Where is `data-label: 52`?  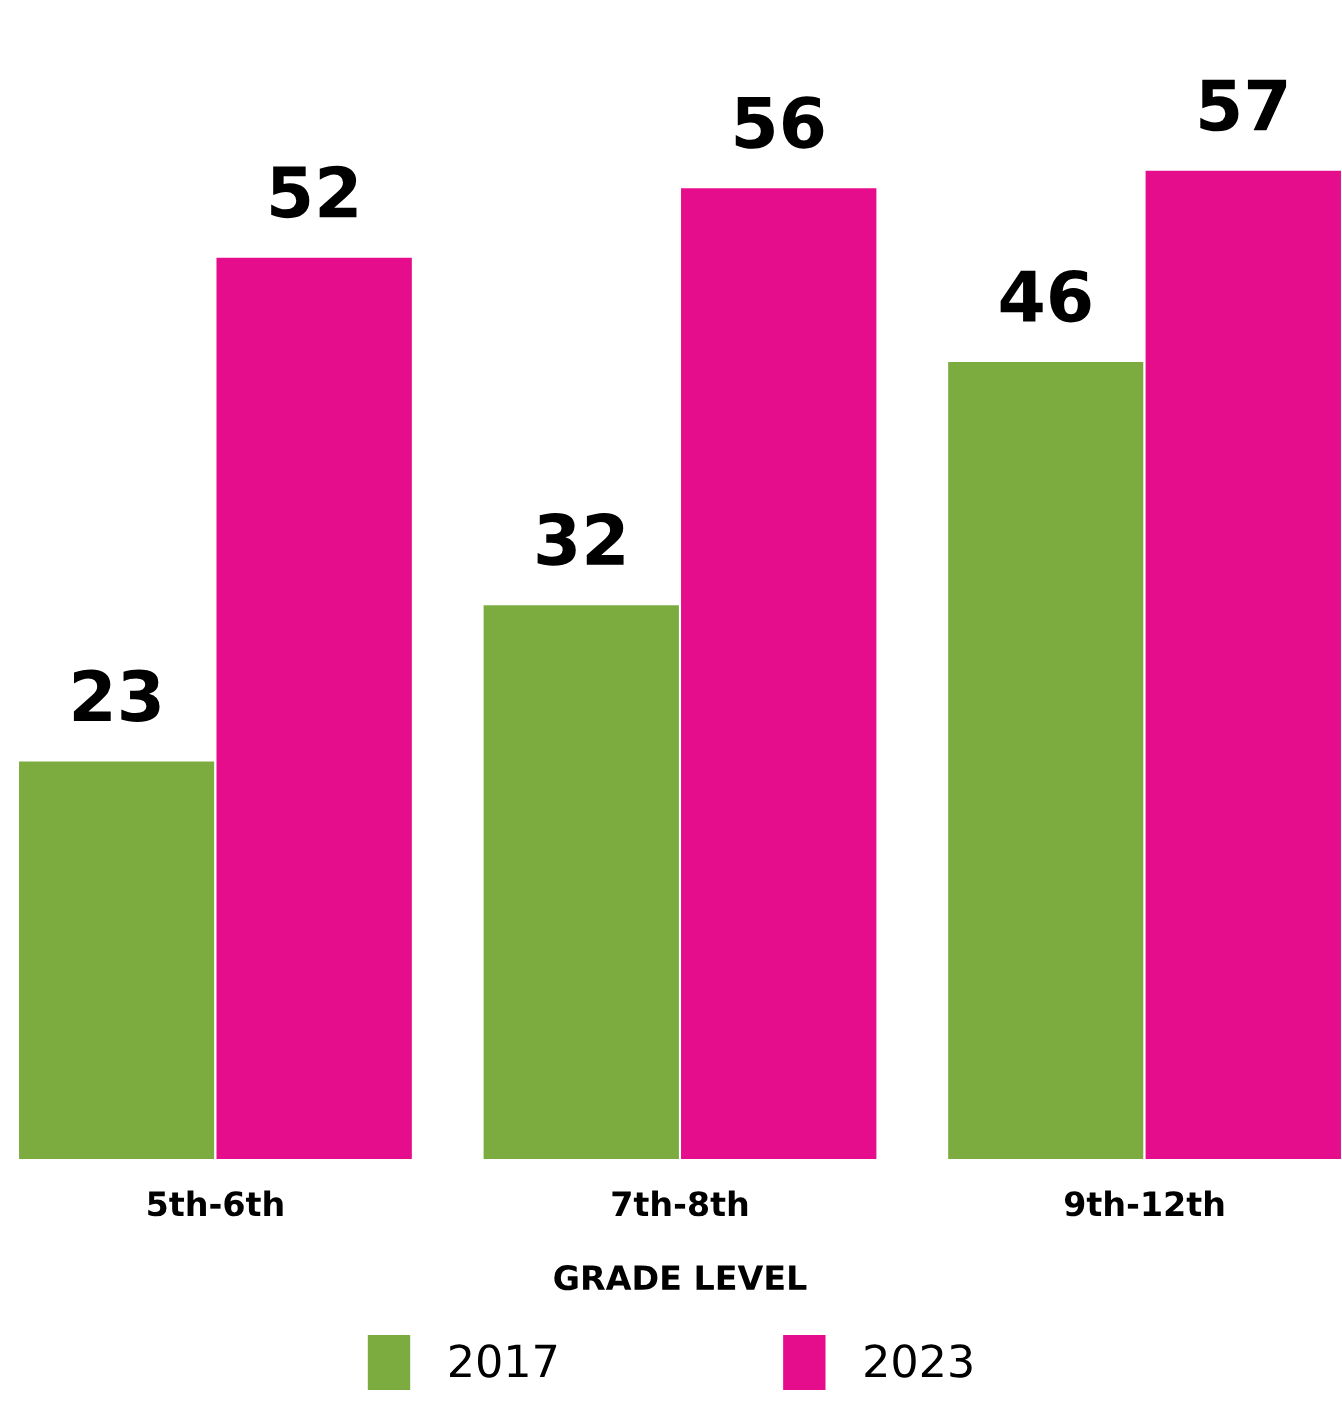 data-label: 52 is located at coordinates (314, 192).